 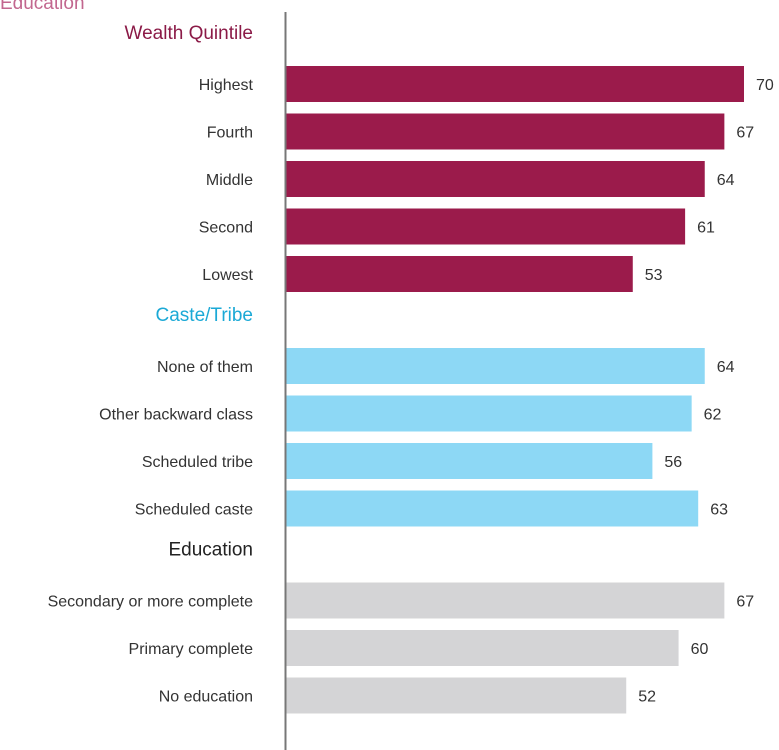 I want to click on category-label: Scheduled tribe, so click(x=197, y=462).